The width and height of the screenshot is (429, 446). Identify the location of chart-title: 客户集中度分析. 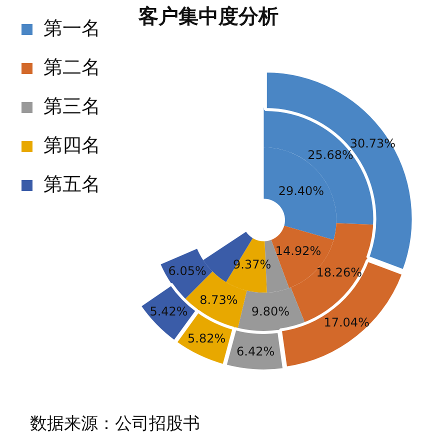
(208, 16).